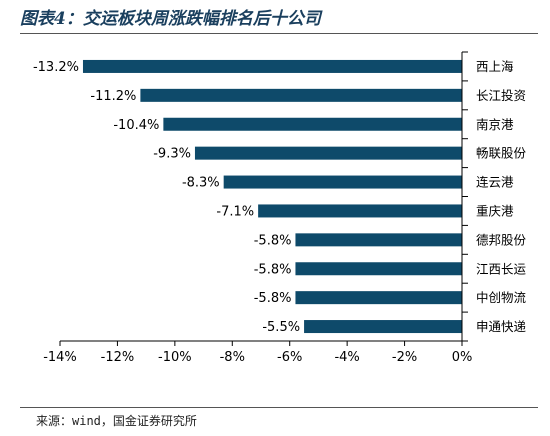 The width and height of the screenshot is (550, 436). Describe the element at coordinates (118, 357) in the screenshot. I see `x-tick-label: -12%` at that location.